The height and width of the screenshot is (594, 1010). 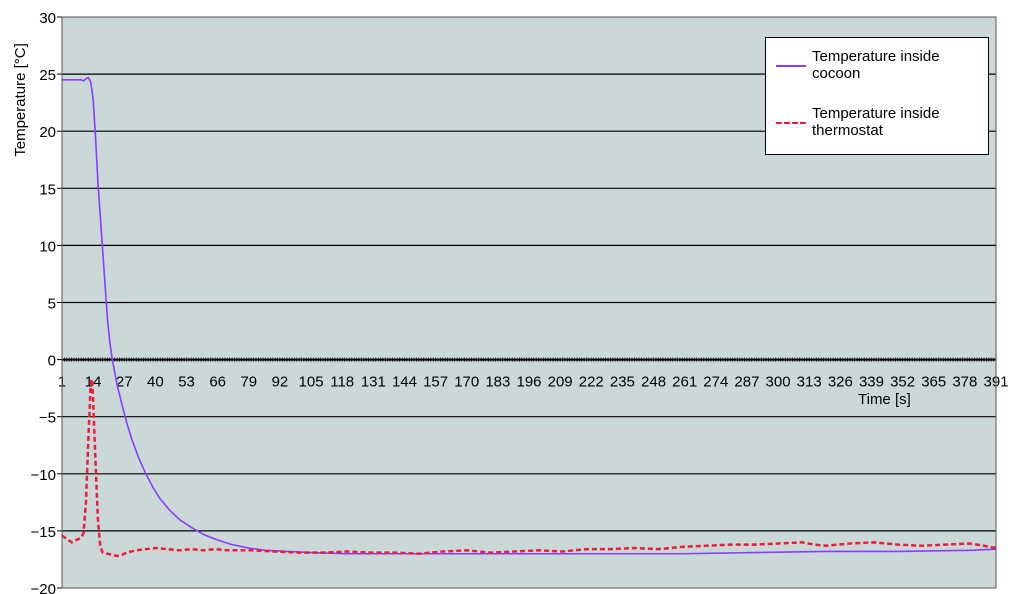 I want to click on x-tick-label: 222, so click(x=591, y=382).